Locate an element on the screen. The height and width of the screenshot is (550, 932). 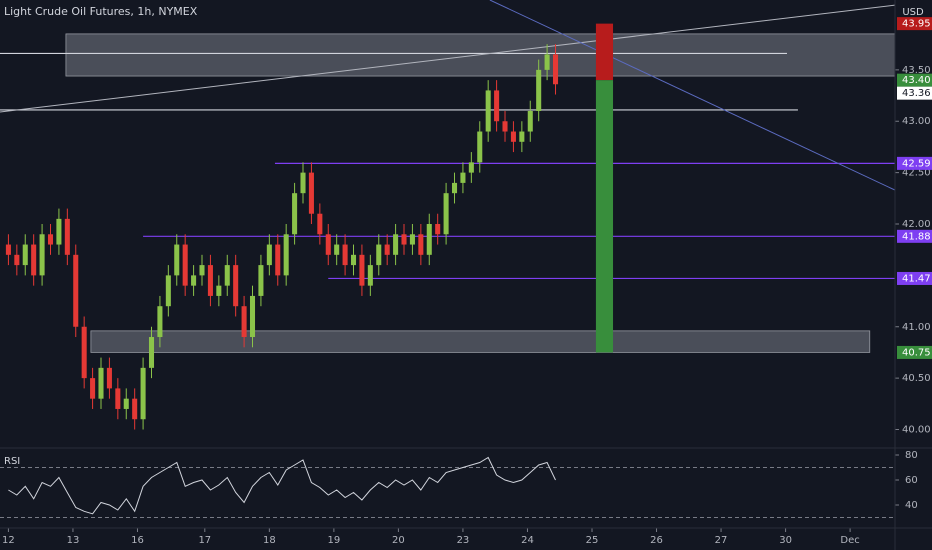
currency-label: USD is located at coordinates (913, 12).